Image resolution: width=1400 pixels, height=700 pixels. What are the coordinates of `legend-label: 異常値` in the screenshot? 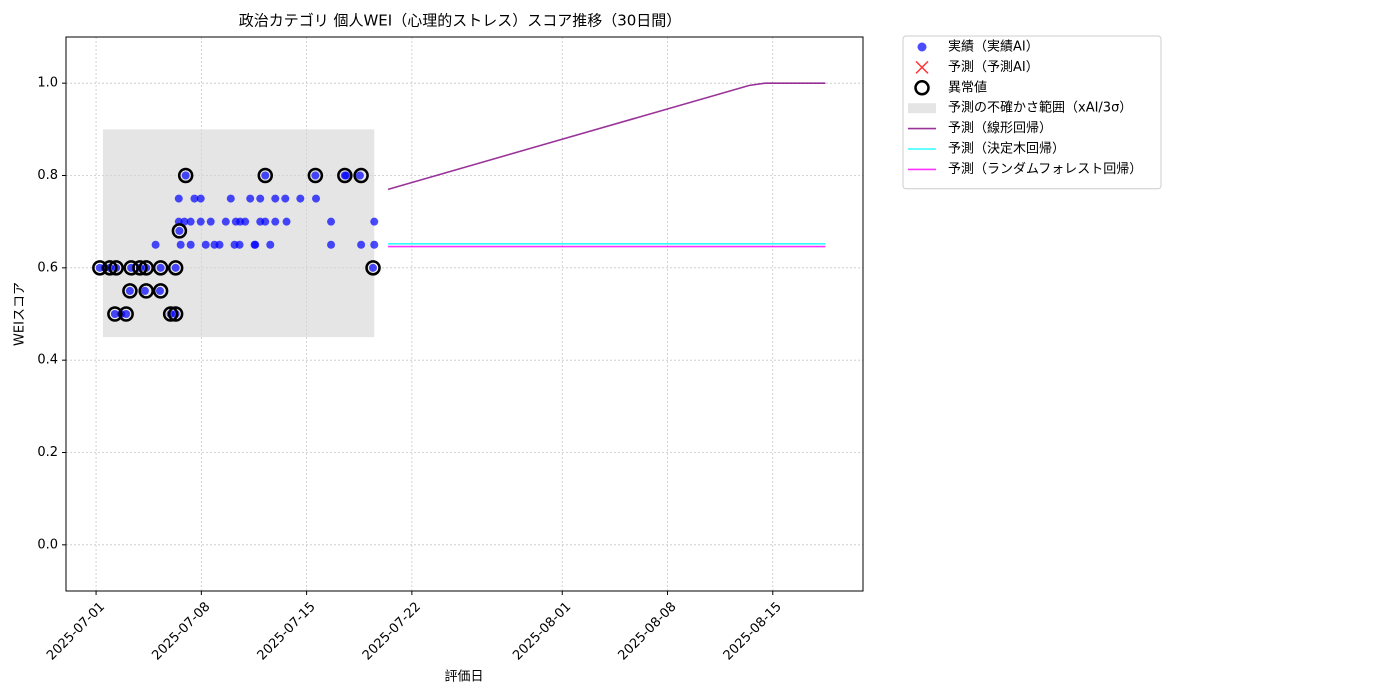 It's located at (967, 87).